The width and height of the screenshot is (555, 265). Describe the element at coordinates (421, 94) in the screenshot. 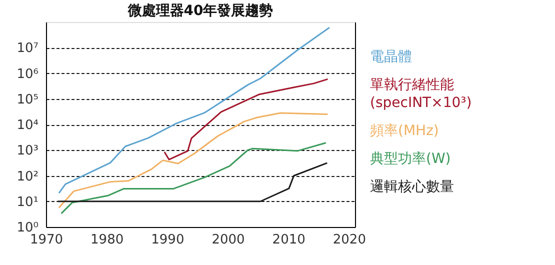

I see `text: 單執行緒性能 (specINT×10³)` at that location.